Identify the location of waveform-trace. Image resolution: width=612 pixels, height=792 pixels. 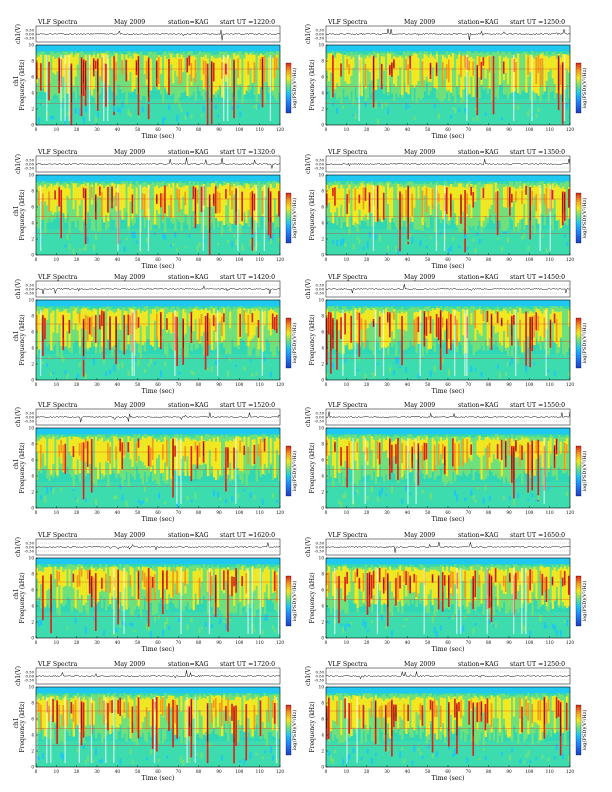
(448, 34).